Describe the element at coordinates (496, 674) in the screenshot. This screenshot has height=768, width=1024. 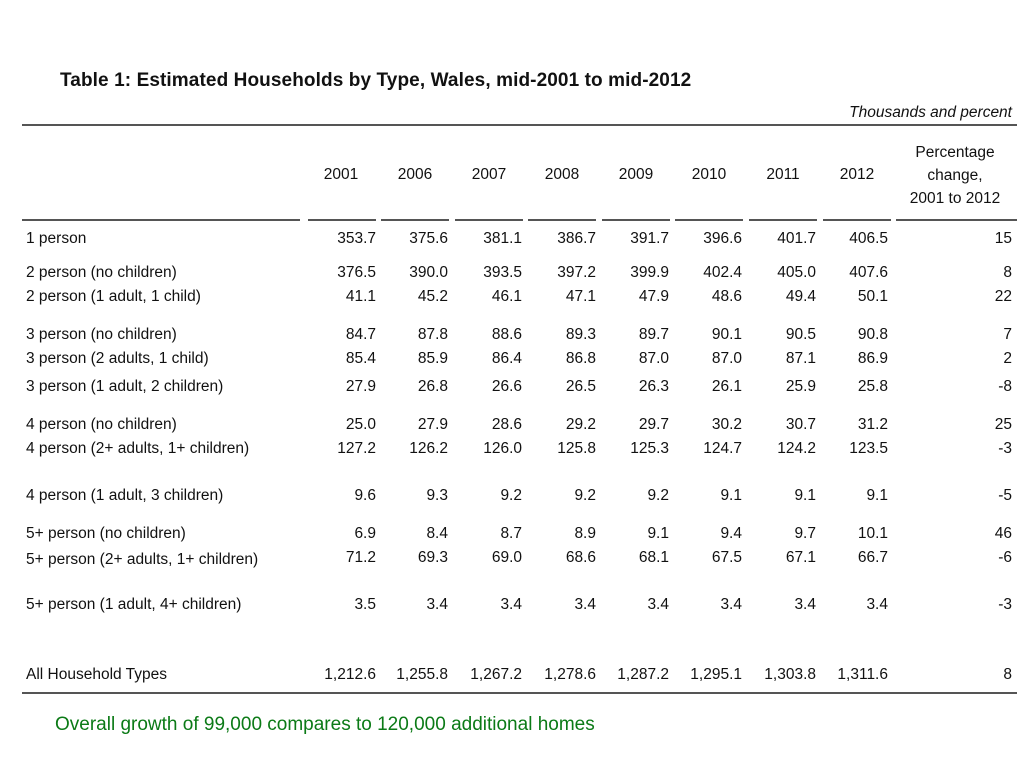
I see `table-cell: 1,267.2` at that location.